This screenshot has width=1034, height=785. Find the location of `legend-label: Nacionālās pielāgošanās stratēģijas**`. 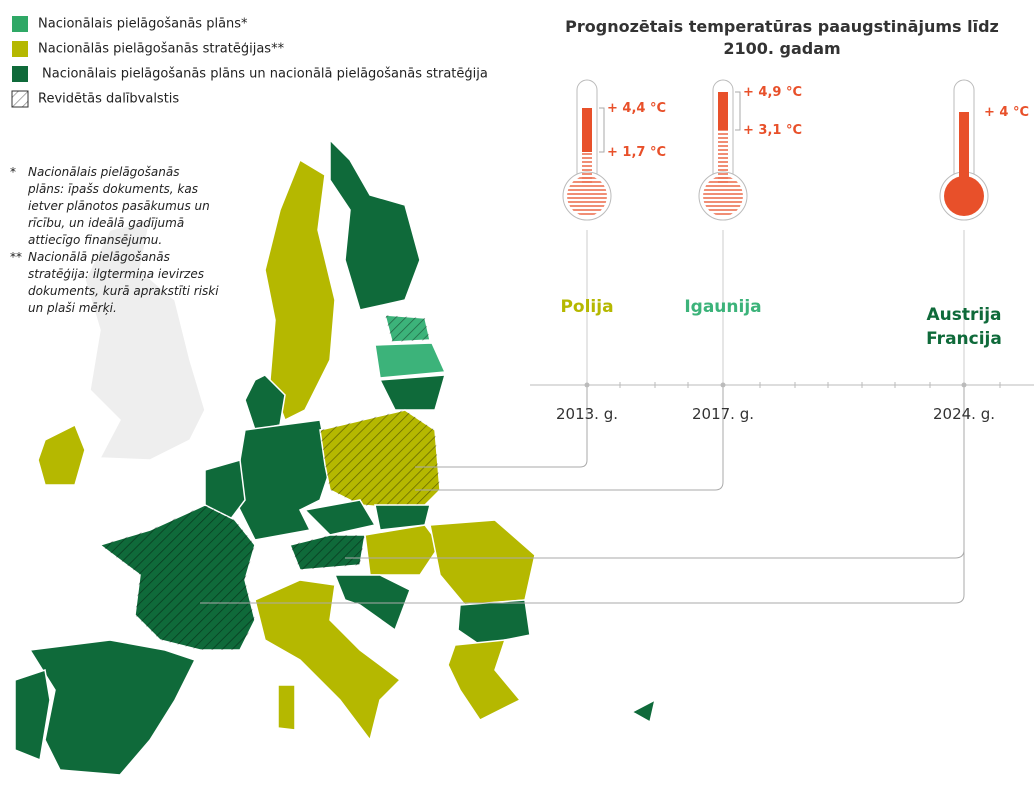

legend-label: Nacionālās pielāgošanās stratēģijas** is located at coordinates (161, 49).